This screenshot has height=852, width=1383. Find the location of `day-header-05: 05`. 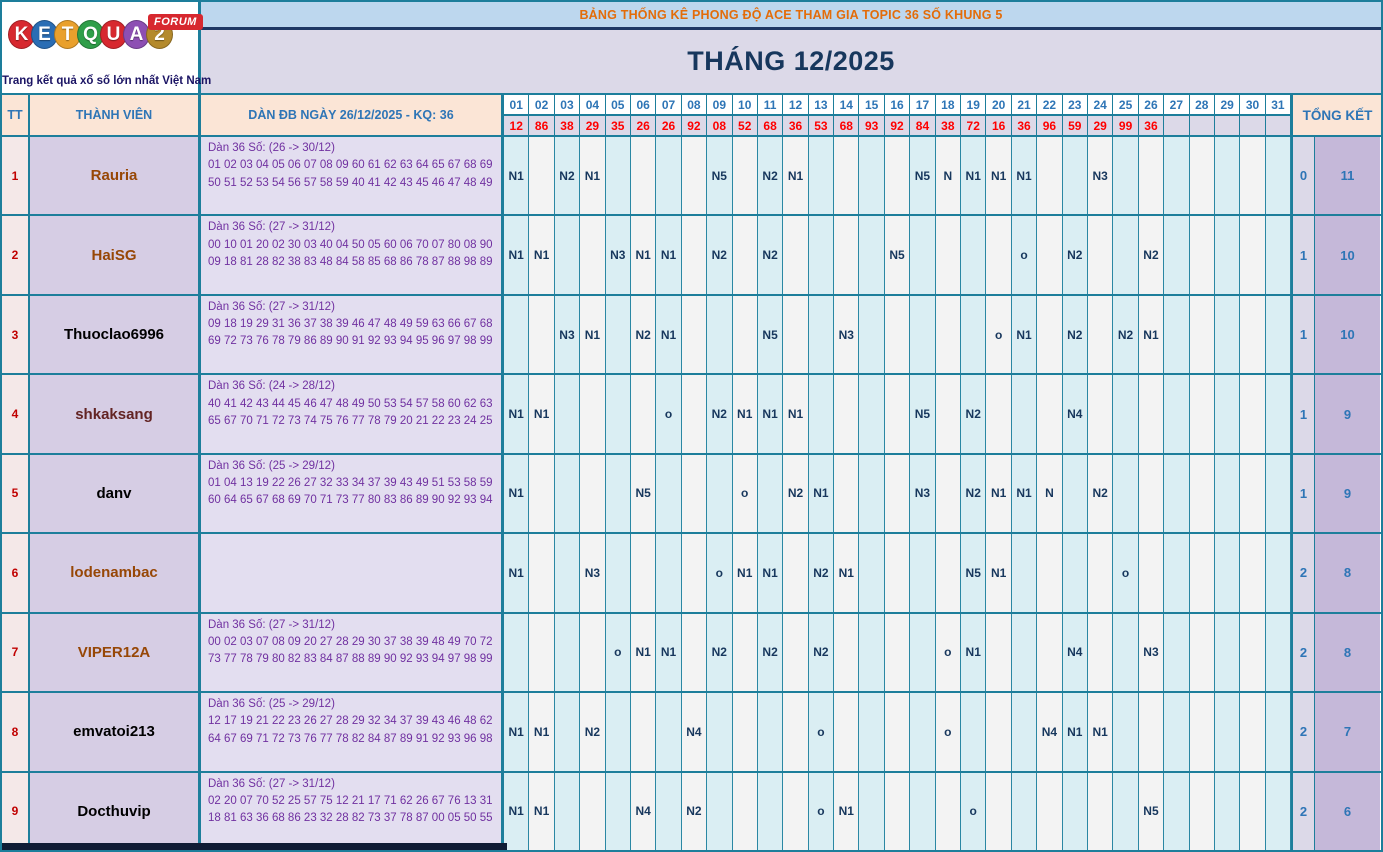

day-header-05: 05 is located at coordinates (618, 104).